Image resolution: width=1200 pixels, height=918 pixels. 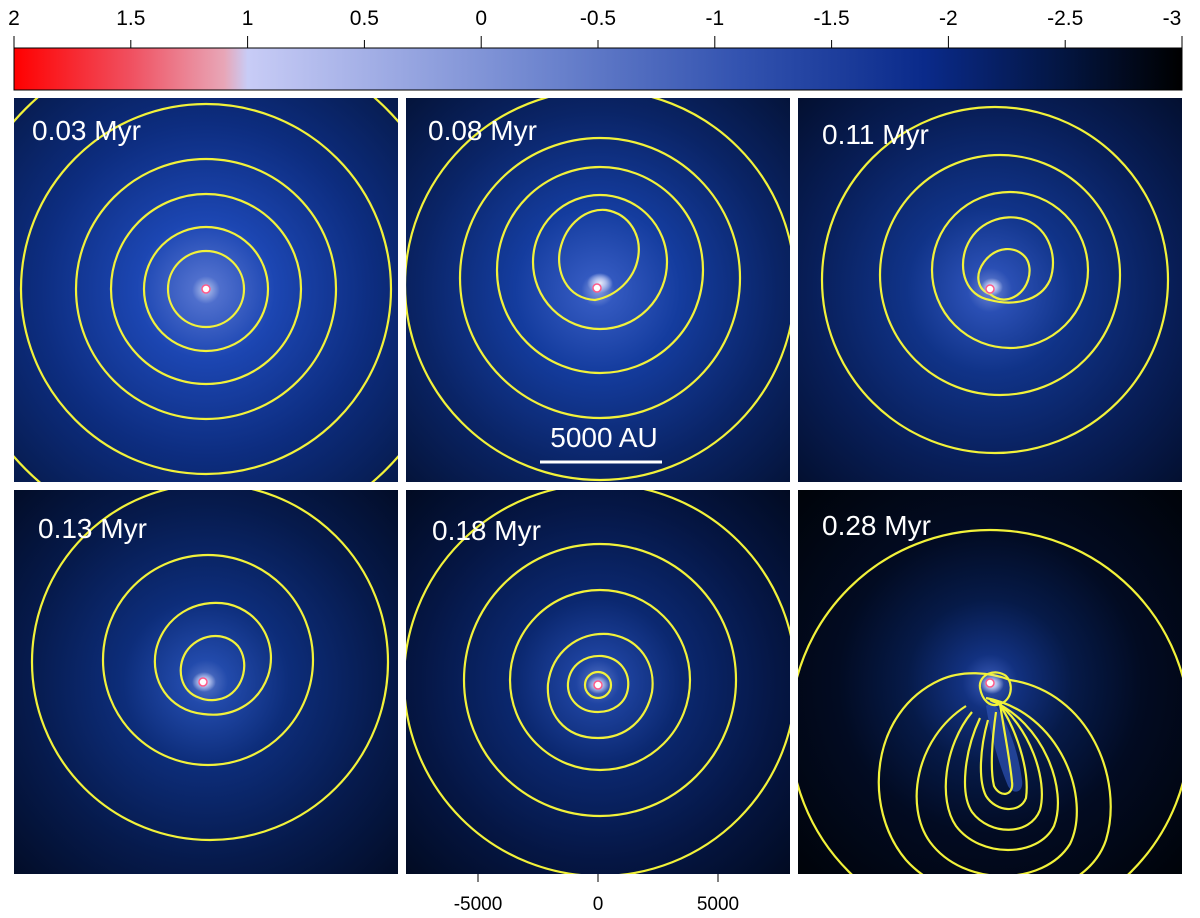 I want to click on time-label: 0.08 Myr, so click(x=482, y=130).